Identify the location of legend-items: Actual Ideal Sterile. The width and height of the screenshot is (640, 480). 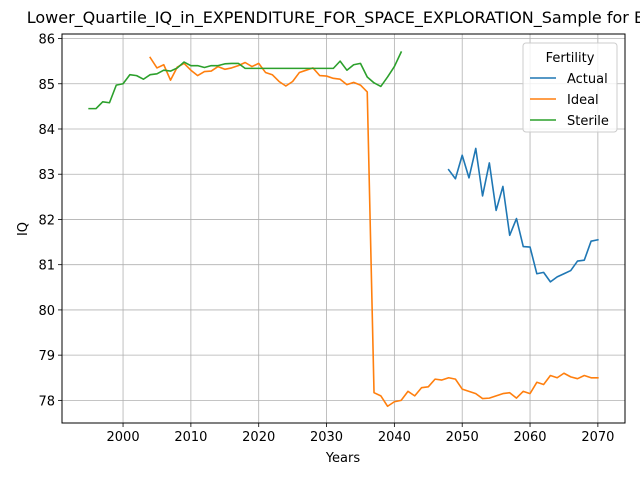
(569, 100).